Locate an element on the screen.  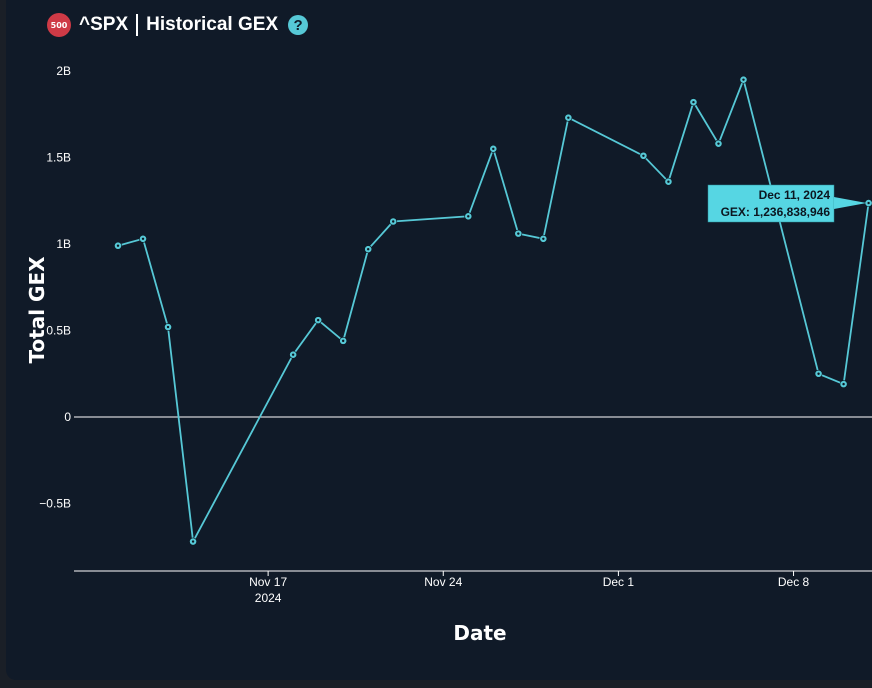
hover-tooltip: Dec 11, 2024 GEX: 1,236,838,946 is located at coordinates (787, 203).